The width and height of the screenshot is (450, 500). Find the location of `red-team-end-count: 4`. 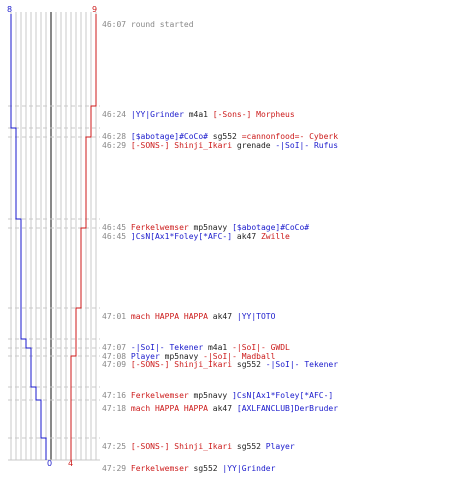

red-team-end-count: 4 is located at coordinates (71, 463).